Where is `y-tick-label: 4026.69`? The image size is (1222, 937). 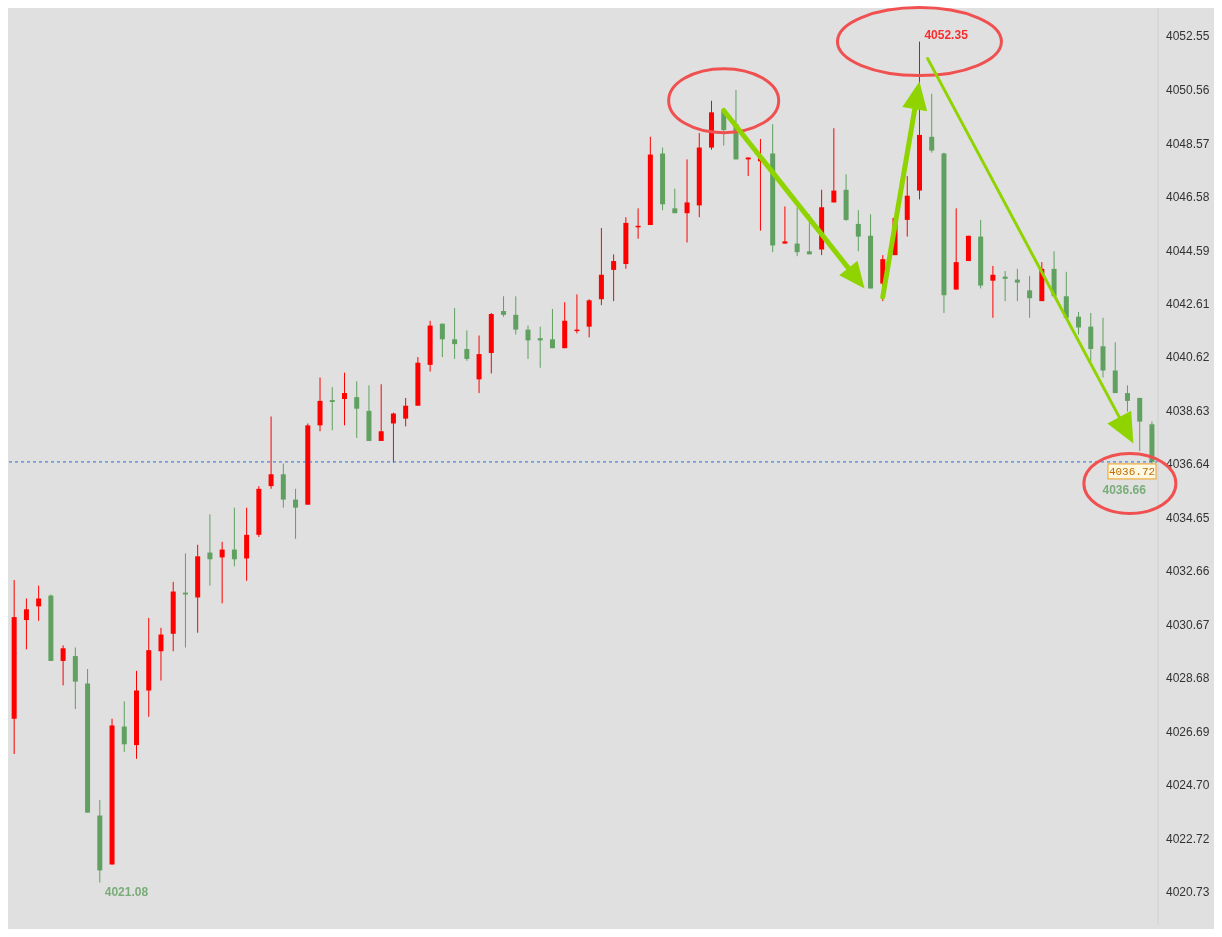 y-tick-label: 4026.69 is located at coordinates (1188, 731).